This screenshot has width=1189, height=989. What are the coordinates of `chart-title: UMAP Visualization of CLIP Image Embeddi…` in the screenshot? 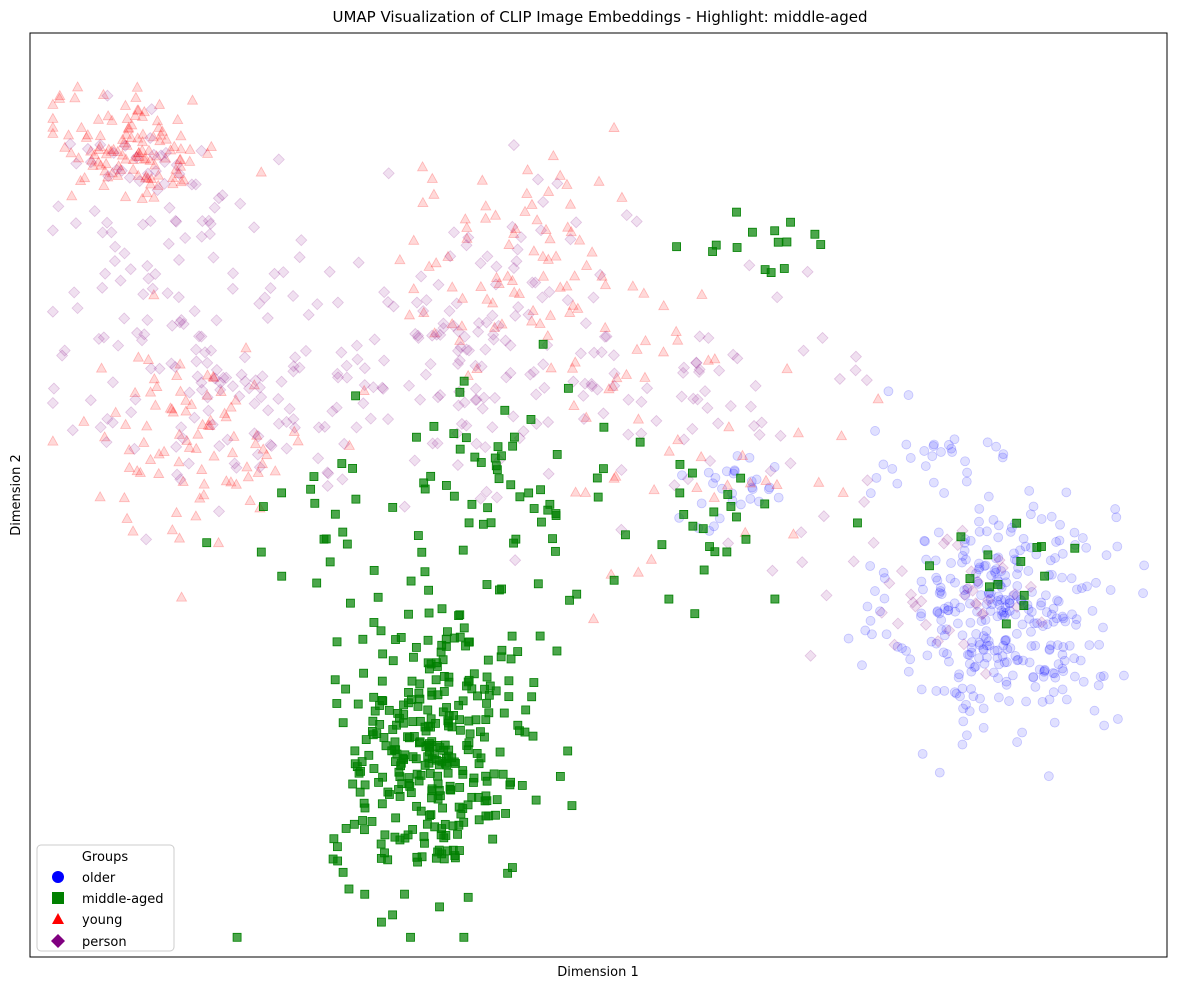 It's located at (599, 17).